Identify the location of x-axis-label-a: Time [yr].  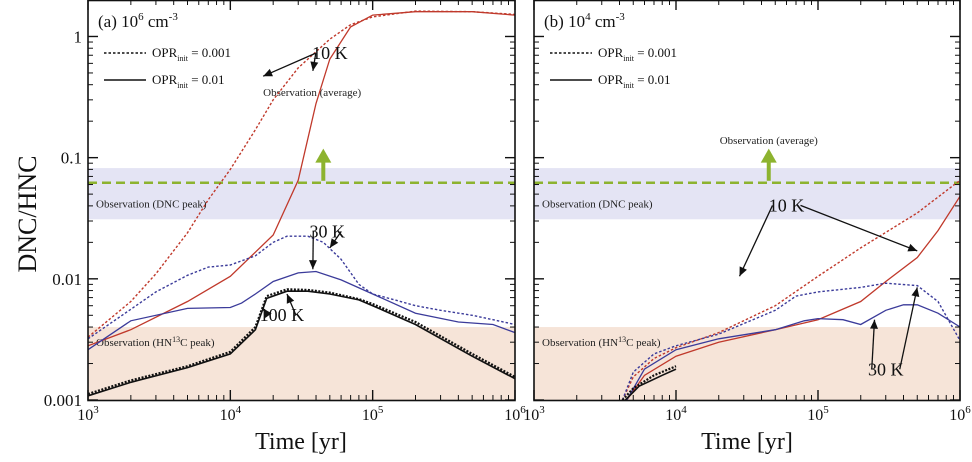
(301, 442).